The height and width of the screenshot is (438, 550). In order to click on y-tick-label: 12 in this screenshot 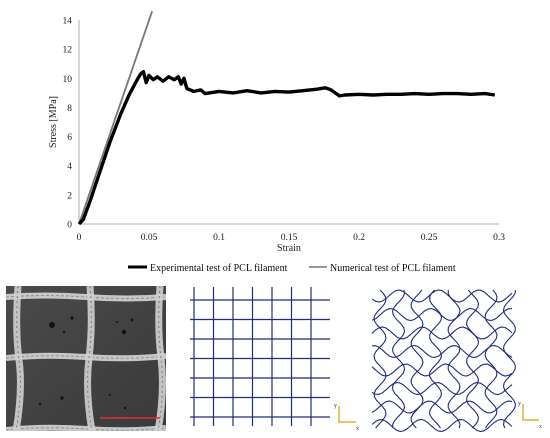, I will do `click(68, 51)`.